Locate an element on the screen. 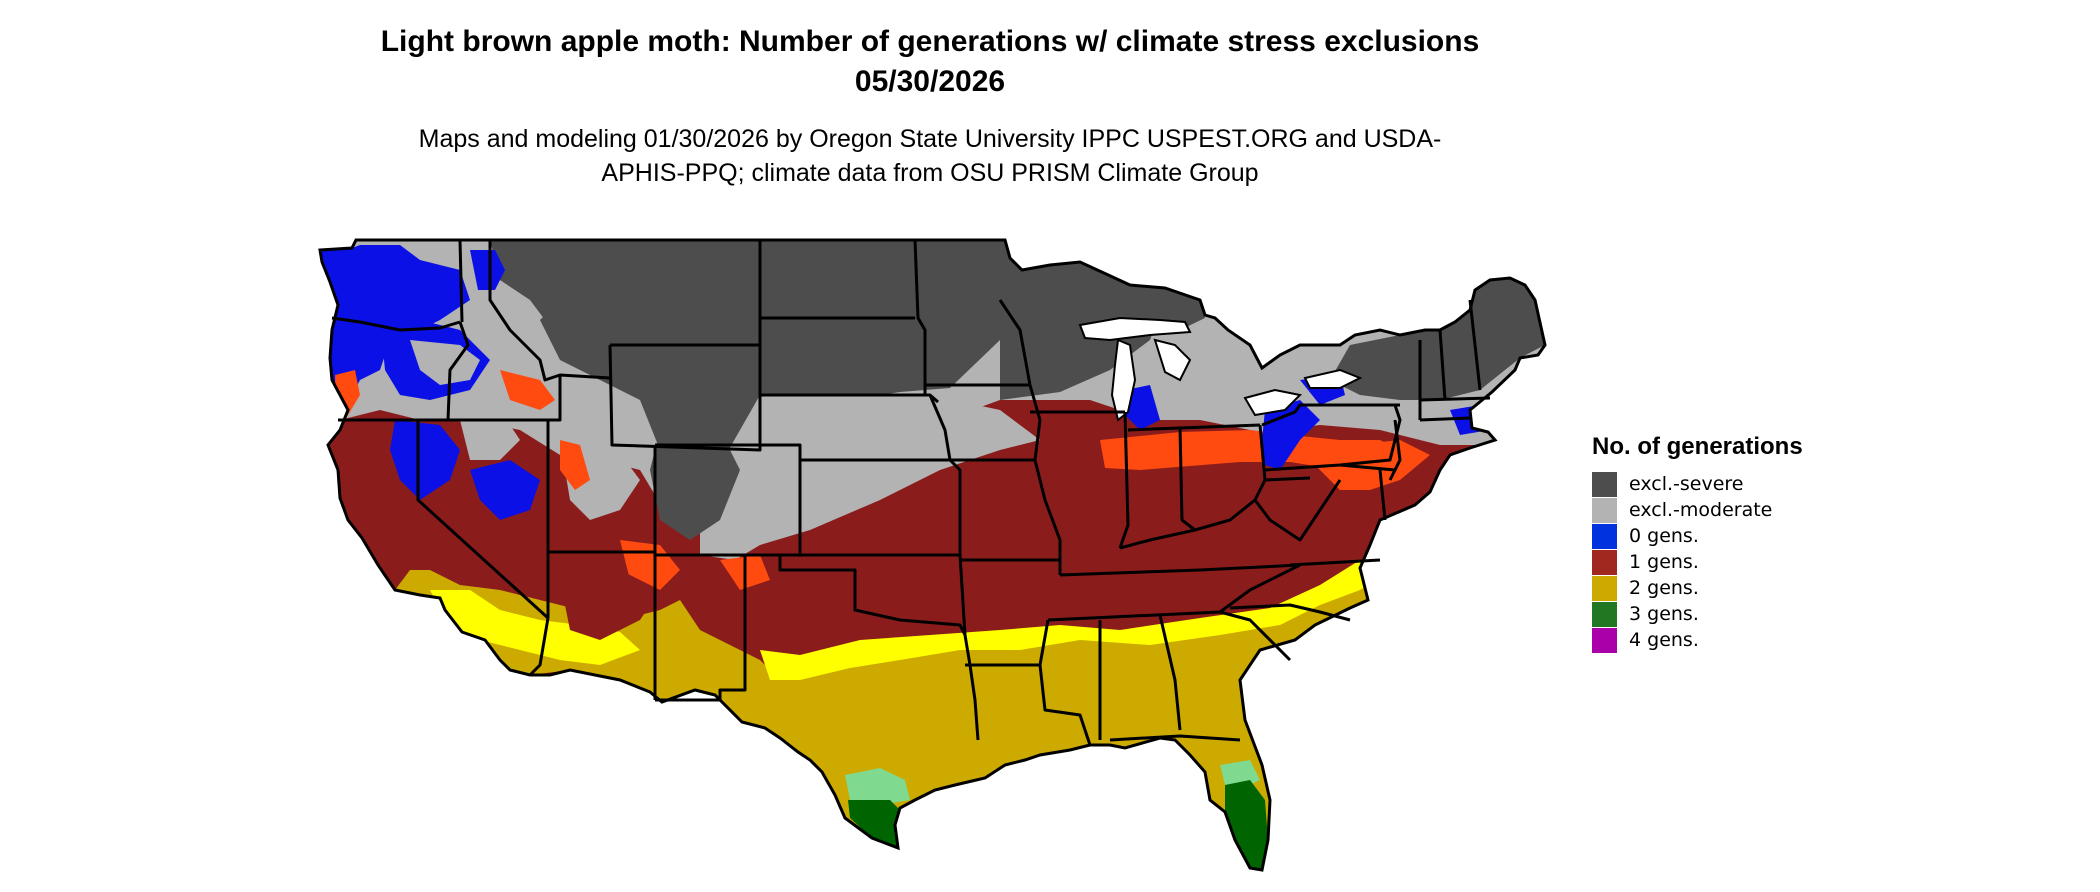 The width and height of the screenshot is (2100, 892). legend-item-1-gens: 1 gens. is located at coordinates (1742, 562).